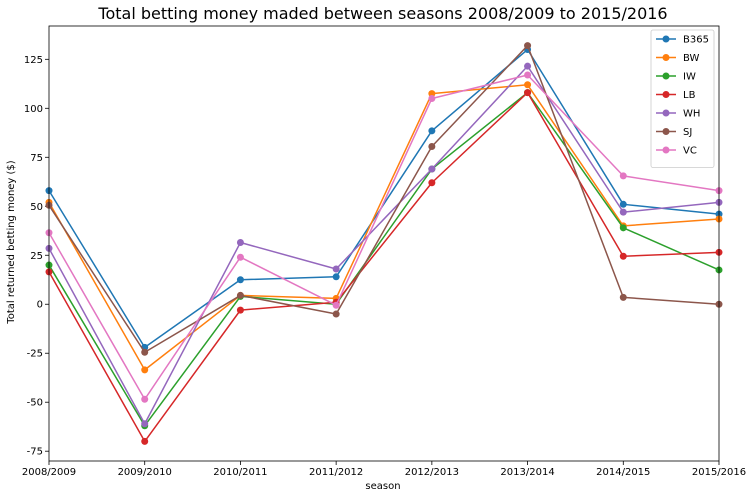 This screenshot has width=753, height=498. Describe the element at coordinates (36, 207) in the screenshot. I see `y-tick-label: 50` at that location.